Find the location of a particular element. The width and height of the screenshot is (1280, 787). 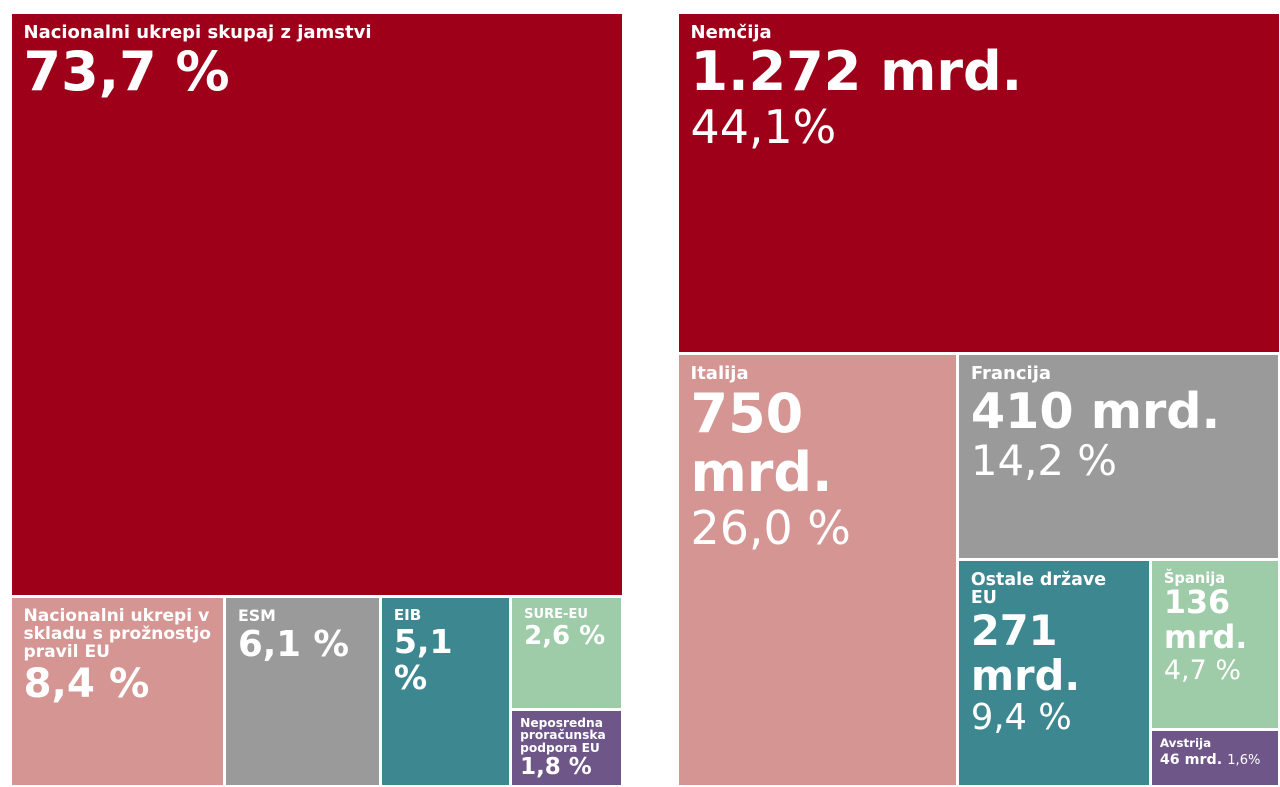

cell-label: SURE-EU is located at coordinates (556, 615).